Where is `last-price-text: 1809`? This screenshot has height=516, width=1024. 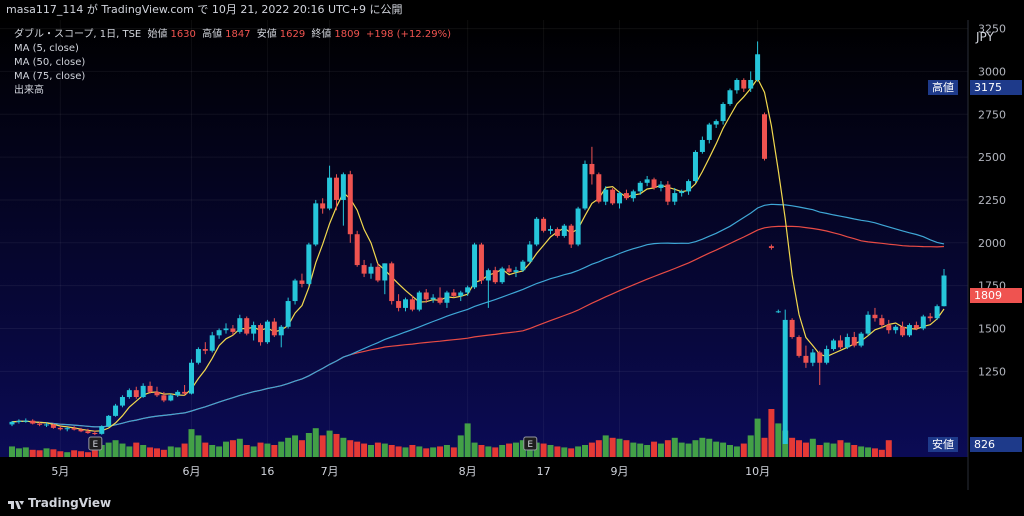
last-price-text: 1809 is located at coordinates (988, 295).